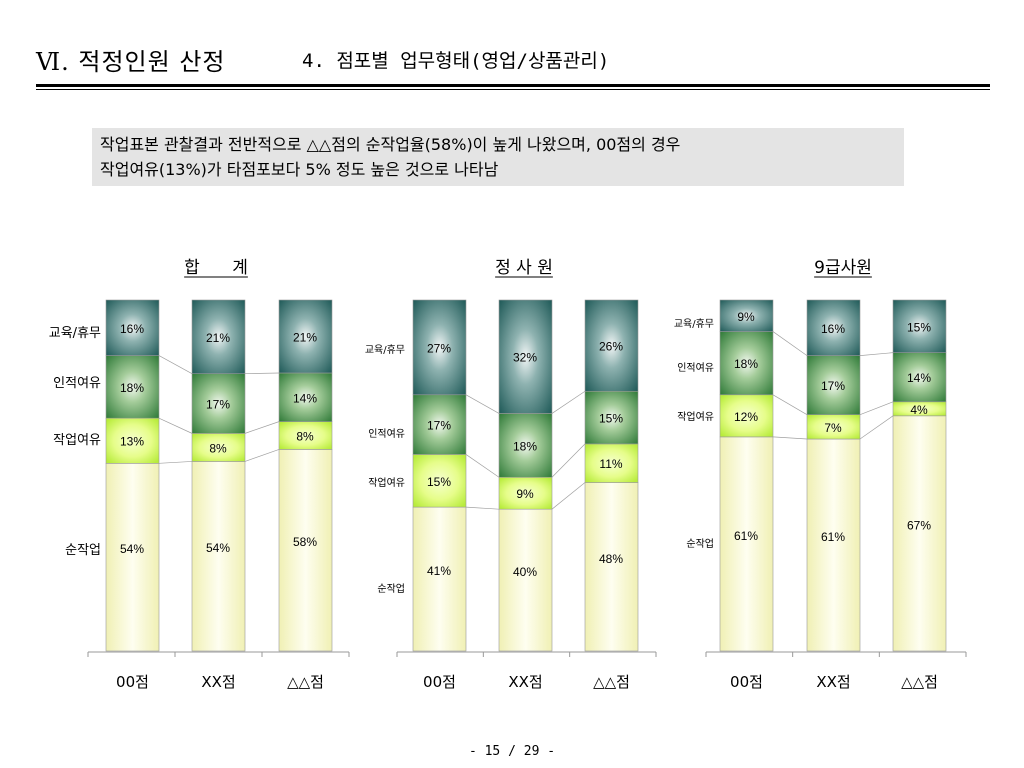  Describe the element at coordinates (611, 559) in the screenshot. I see `data-label: 48%` at that location.